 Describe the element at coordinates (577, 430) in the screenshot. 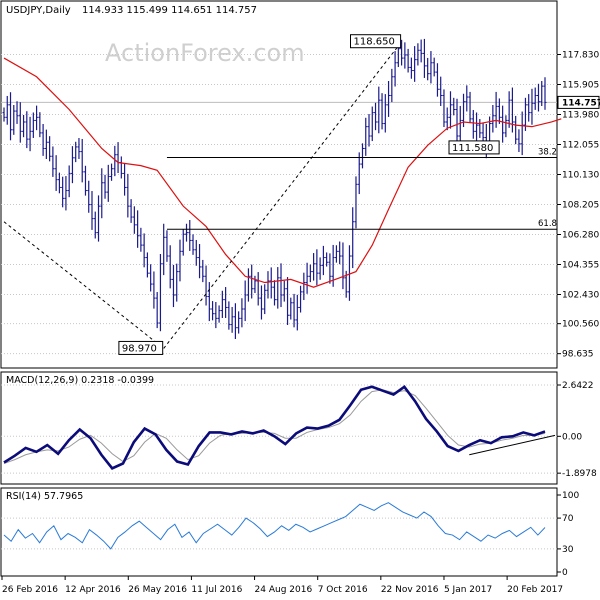

I see `macd-y-axis: 2.6422 0.00 -1.8978` at that location.